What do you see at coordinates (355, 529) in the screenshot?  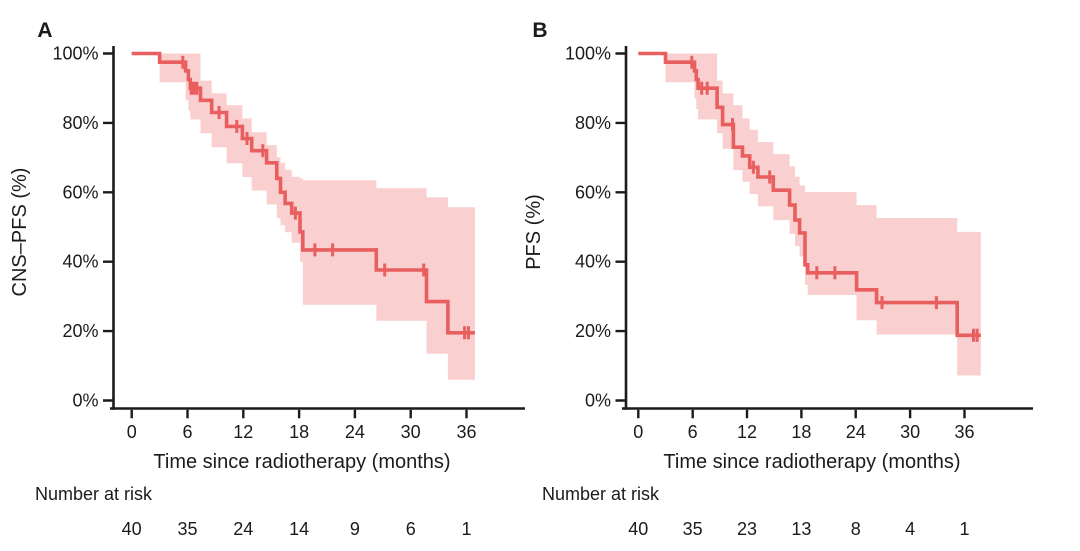 I see `risk-count: 9` at bounding box center [355, 529].